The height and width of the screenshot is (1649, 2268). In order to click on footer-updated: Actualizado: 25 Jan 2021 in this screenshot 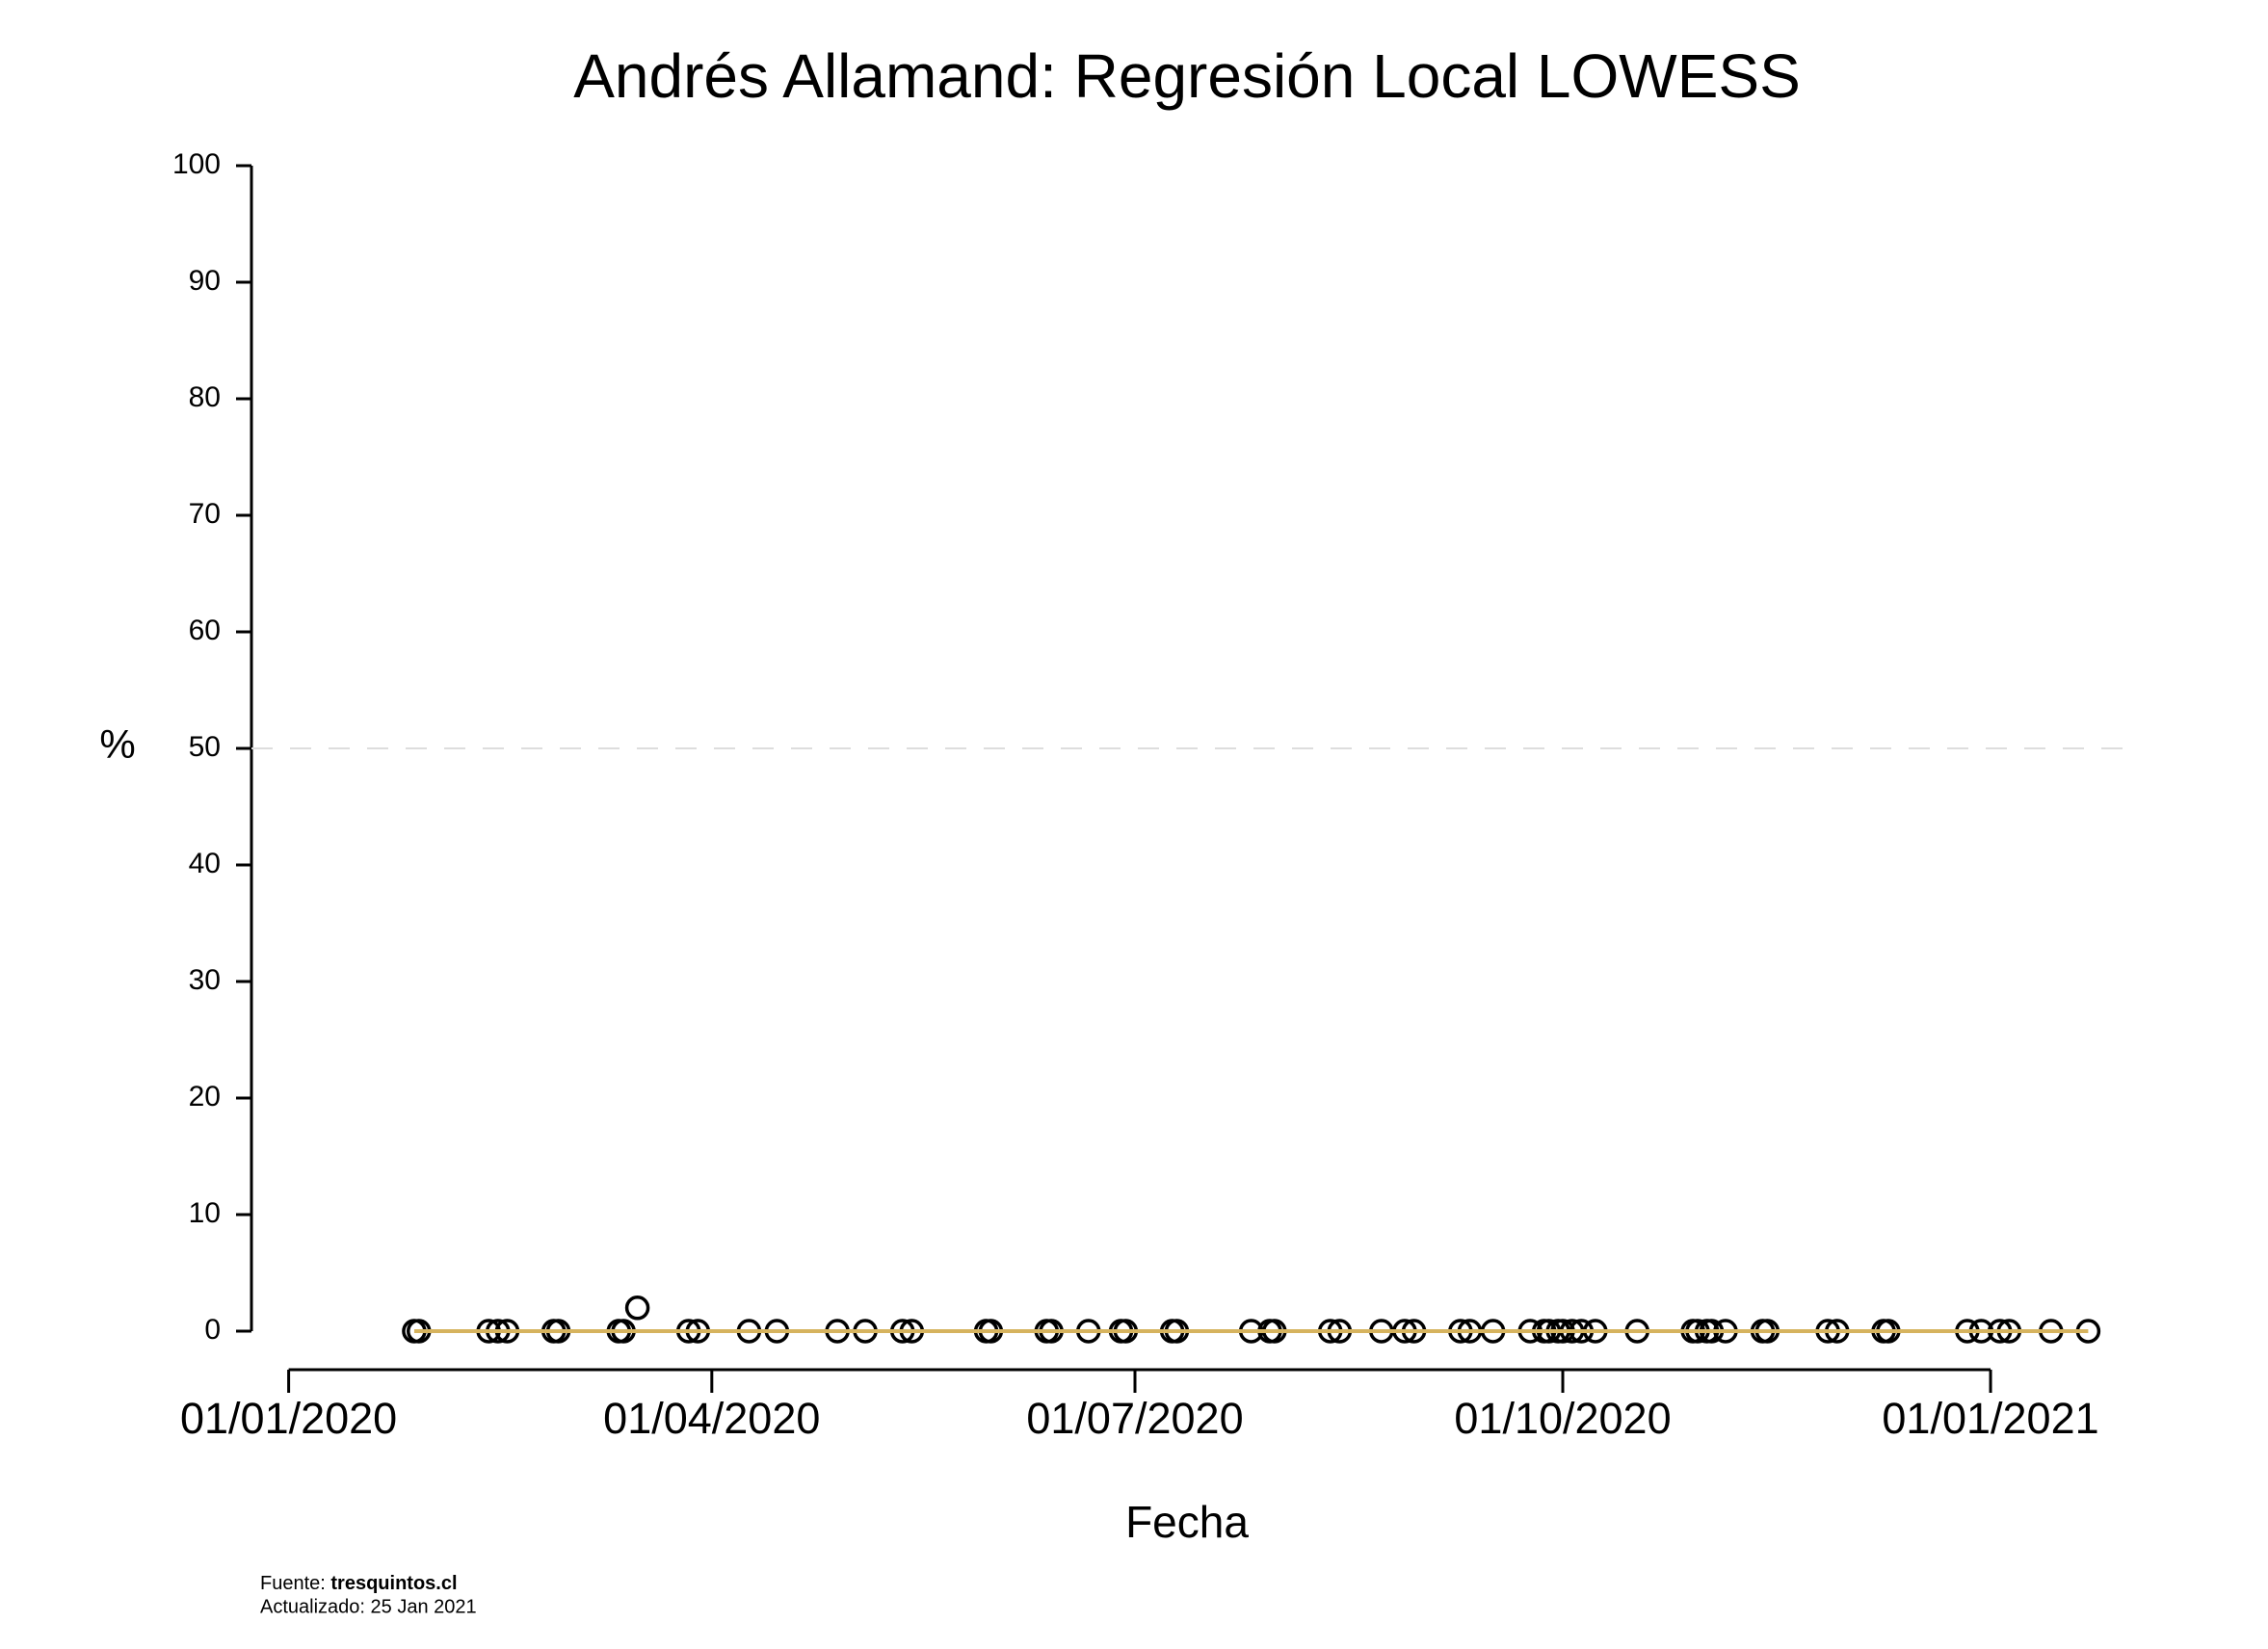, I will do `click(368, 1607)`.